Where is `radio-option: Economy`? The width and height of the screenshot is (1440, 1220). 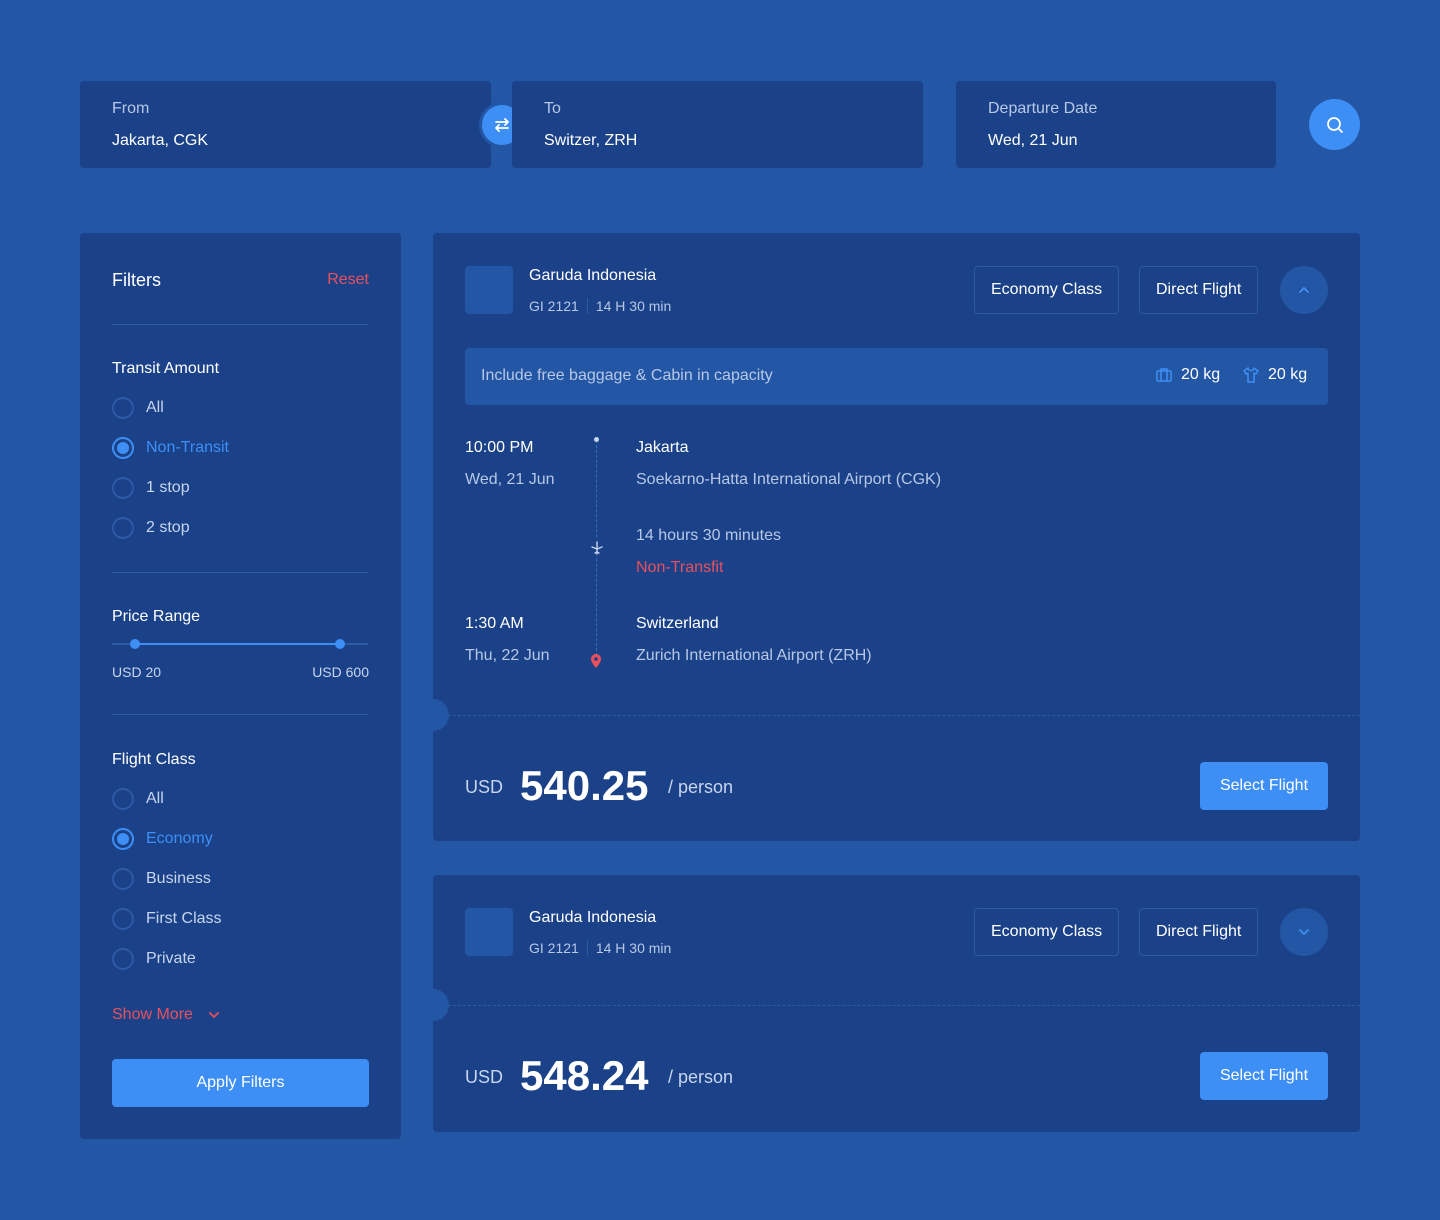
radio-option: Economy is located at coordinates (162, 839).